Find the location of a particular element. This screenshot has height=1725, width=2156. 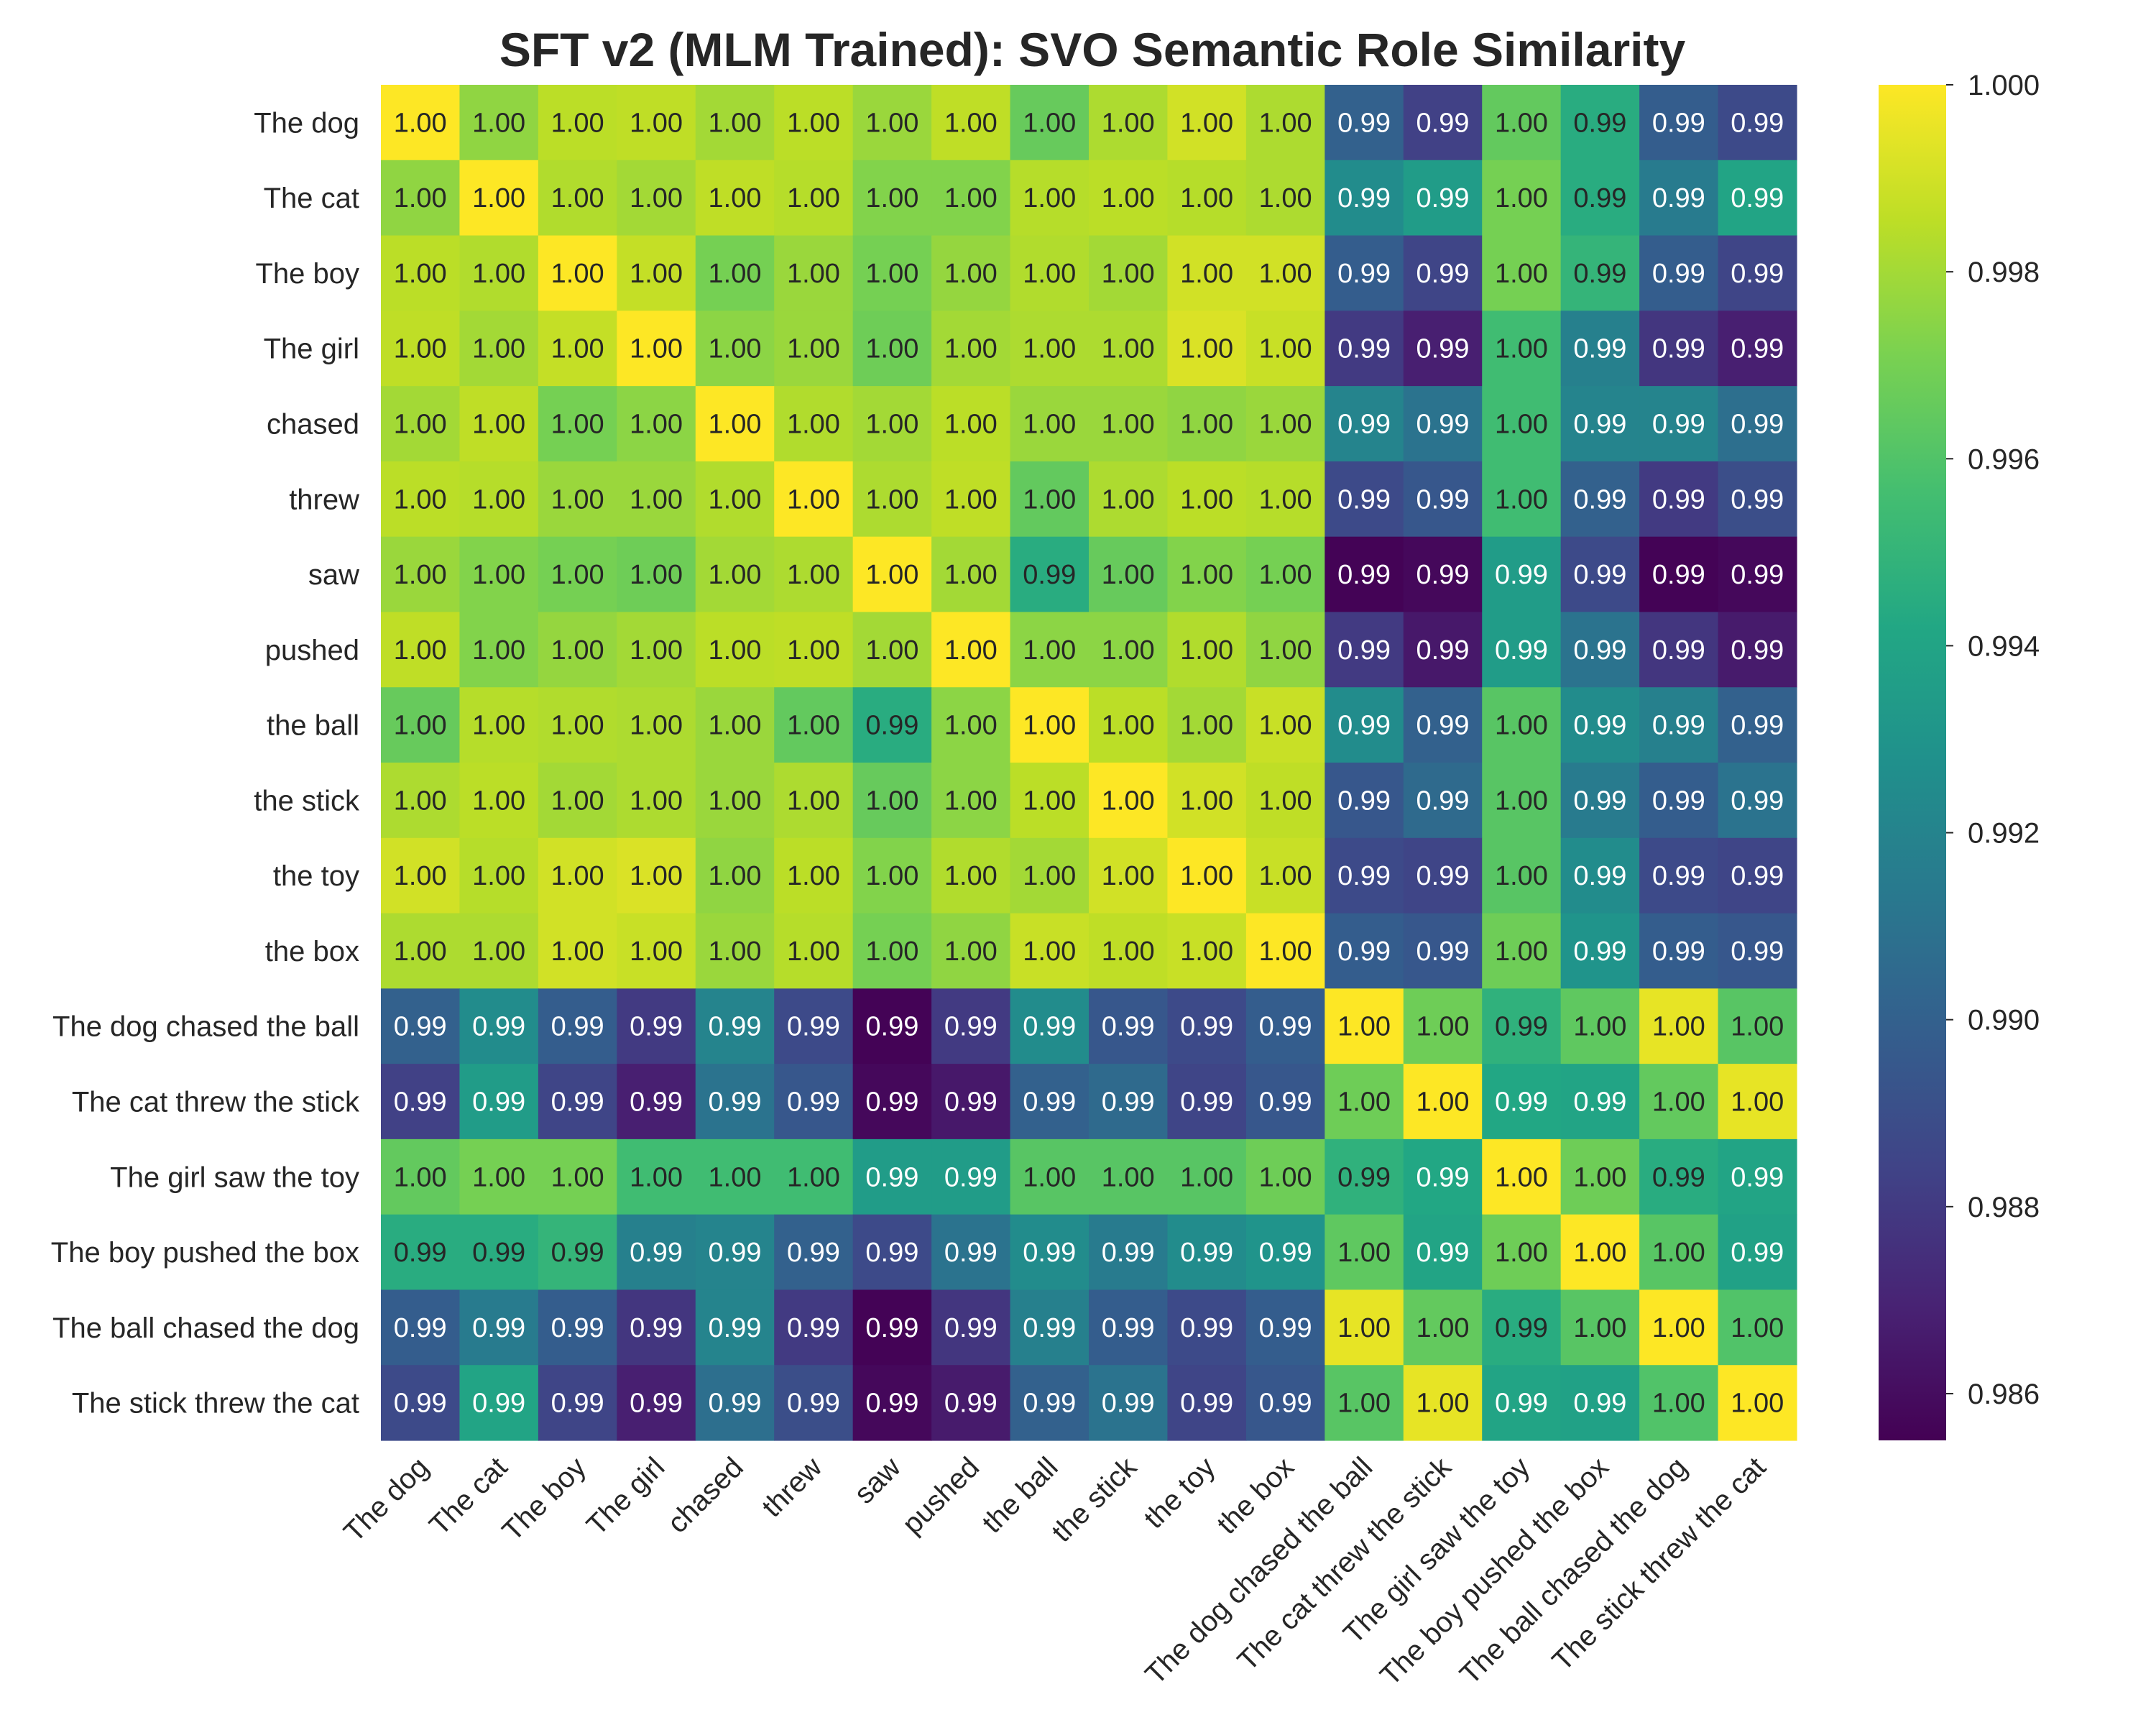

row-label: chased is located at coordinates (313, 425).